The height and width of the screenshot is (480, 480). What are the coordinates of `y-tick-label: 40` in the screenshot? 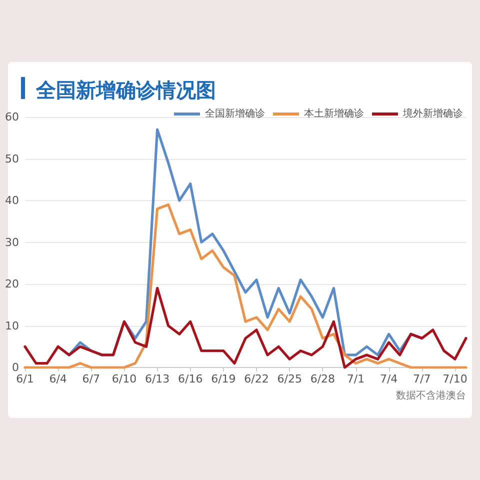 It's located at (12, 200).